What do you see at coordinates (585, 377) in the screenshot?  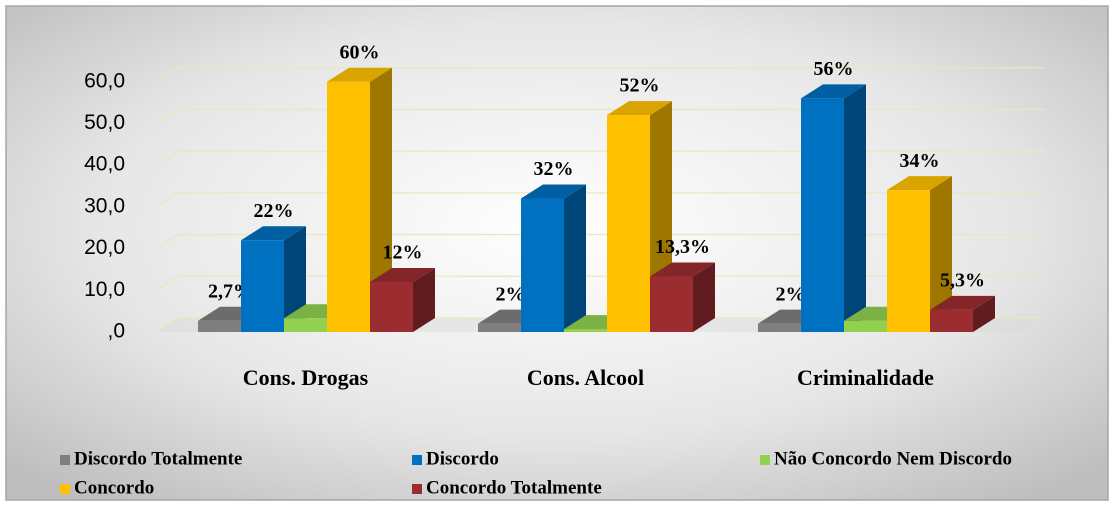 I see `x-tick-label: Cons. Alcool` at bounding box center [585, 377].